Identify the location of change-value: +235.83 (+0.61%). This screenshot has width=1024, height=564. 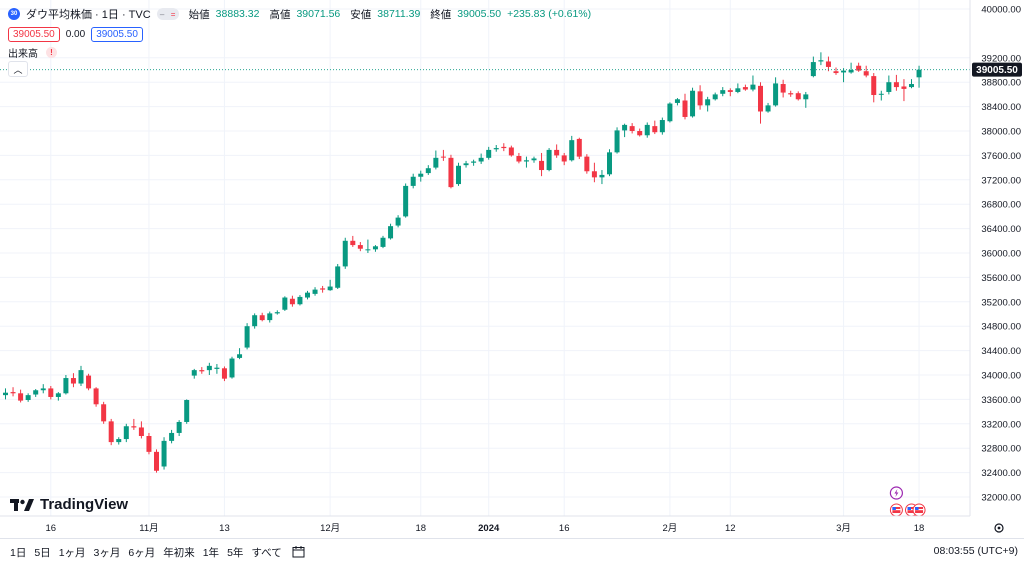
(549, 14).